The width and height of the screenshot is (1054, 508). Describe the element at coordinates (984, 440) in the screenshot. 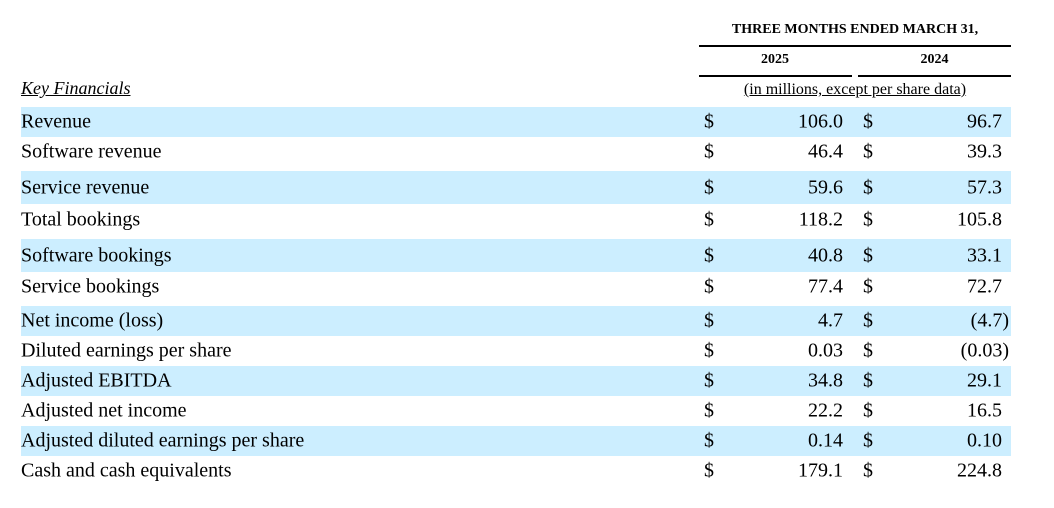

I see `value-2024: 0.10` at that location.